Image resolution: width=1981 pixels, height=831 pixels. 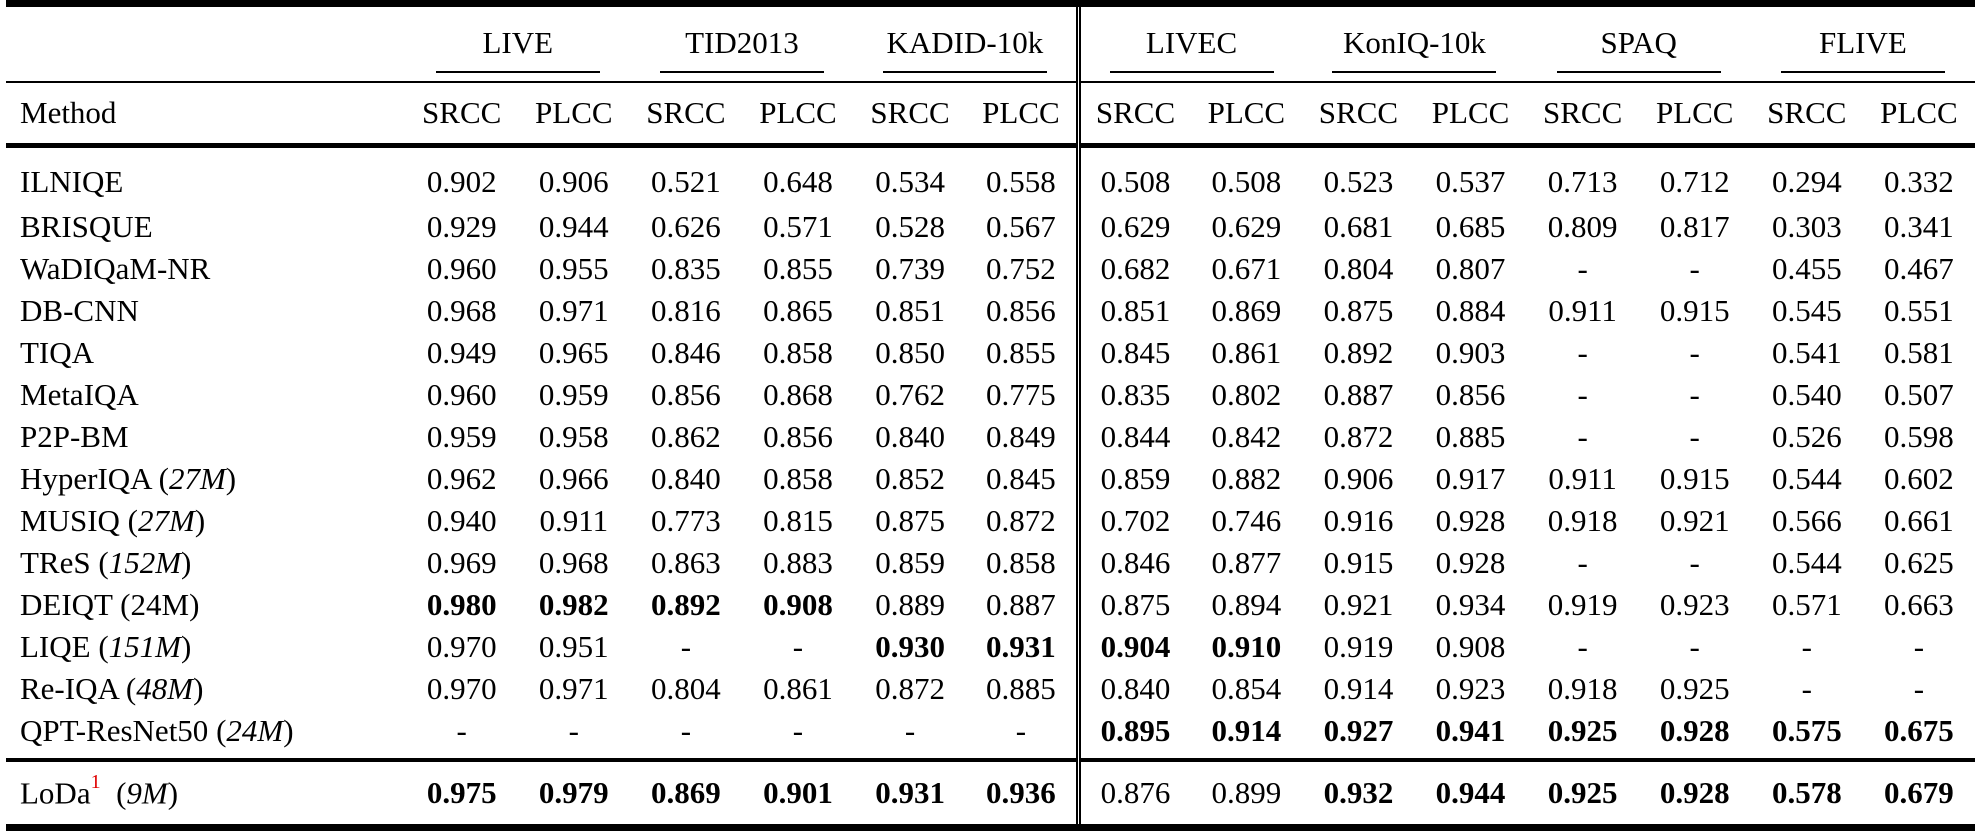 What do you see at coordinates (461, 268) in the screenshot?
I see `score-cell: 0.960` at bounding box center [461, 268].